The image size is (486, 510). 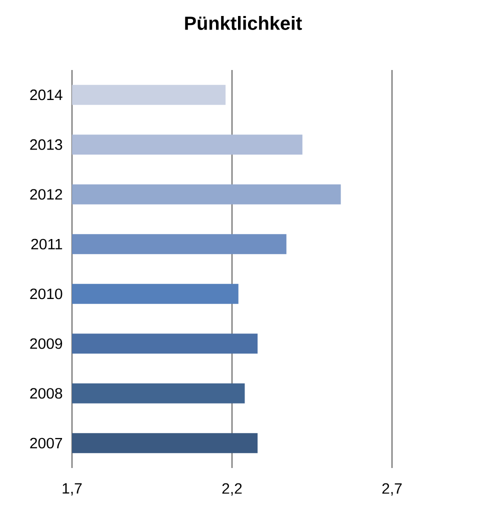 I want to click on y-tick-label: 2012, so click(x=46, y=194).